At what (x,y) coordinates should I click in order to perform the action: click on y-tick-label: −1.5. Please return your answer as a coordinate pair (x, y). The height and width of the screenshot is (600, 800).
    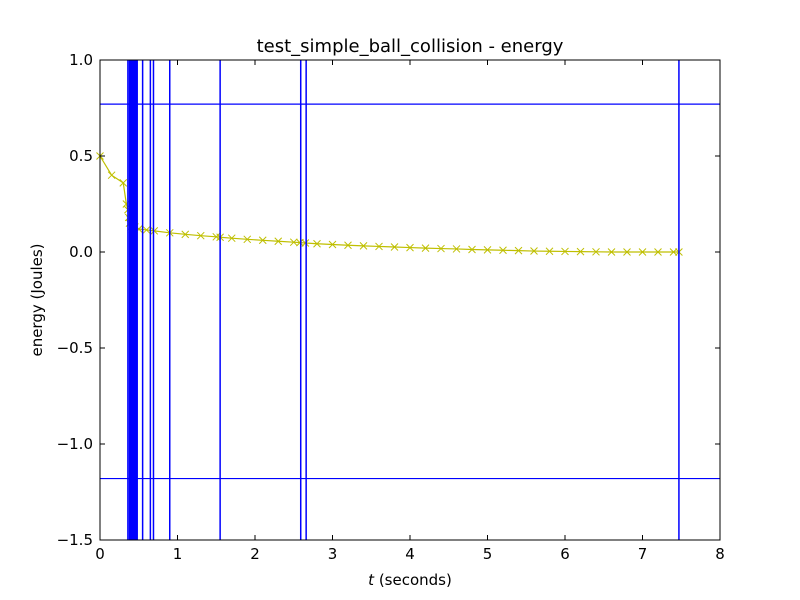
    Looking at the image, I should click on (75, 540).